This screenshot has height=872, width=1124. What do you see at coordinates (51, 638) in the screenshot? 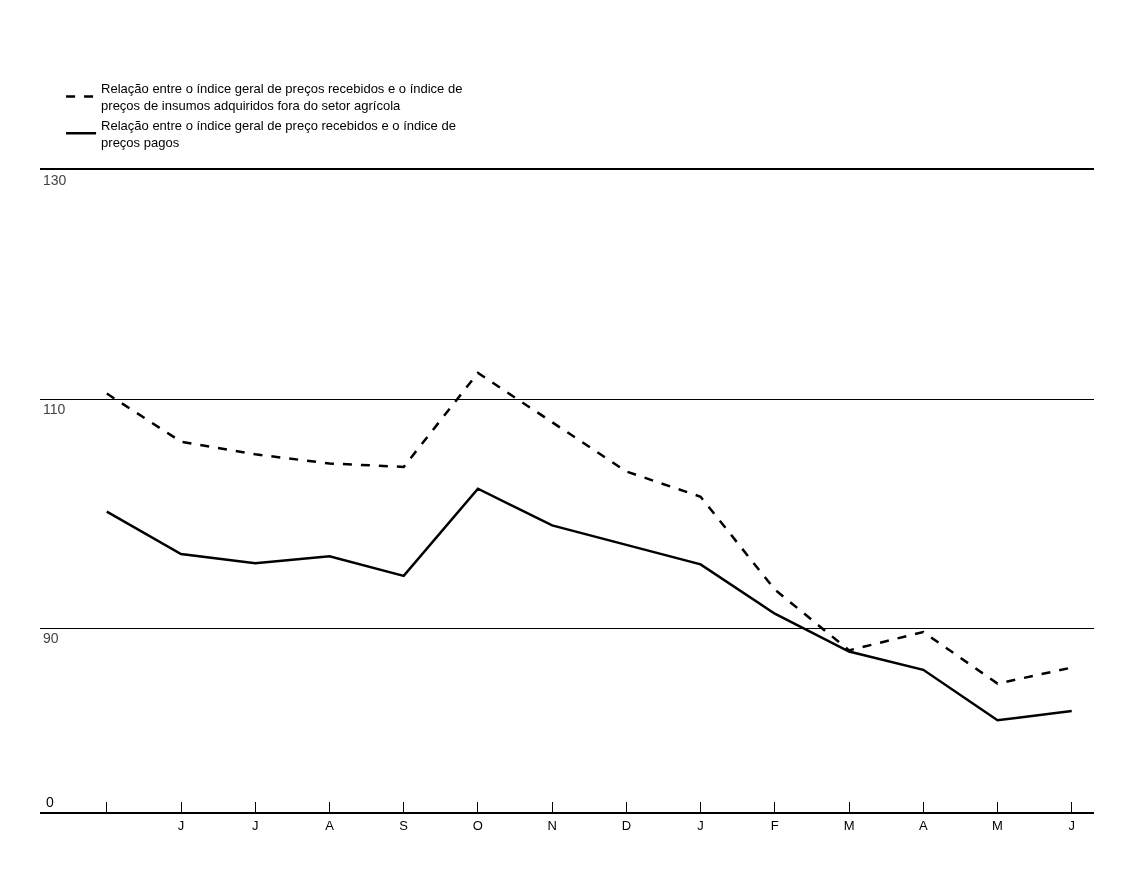
I see `y-tick-label: 90` at bounding box center [51, 638].